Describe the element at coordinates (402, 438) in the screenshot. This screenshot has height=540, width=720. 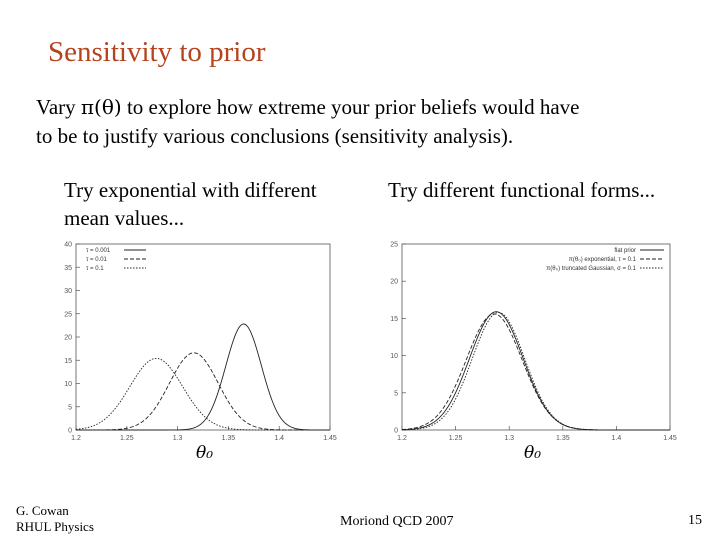
I see `x-tick-label-1-0: 1.2` at that location.